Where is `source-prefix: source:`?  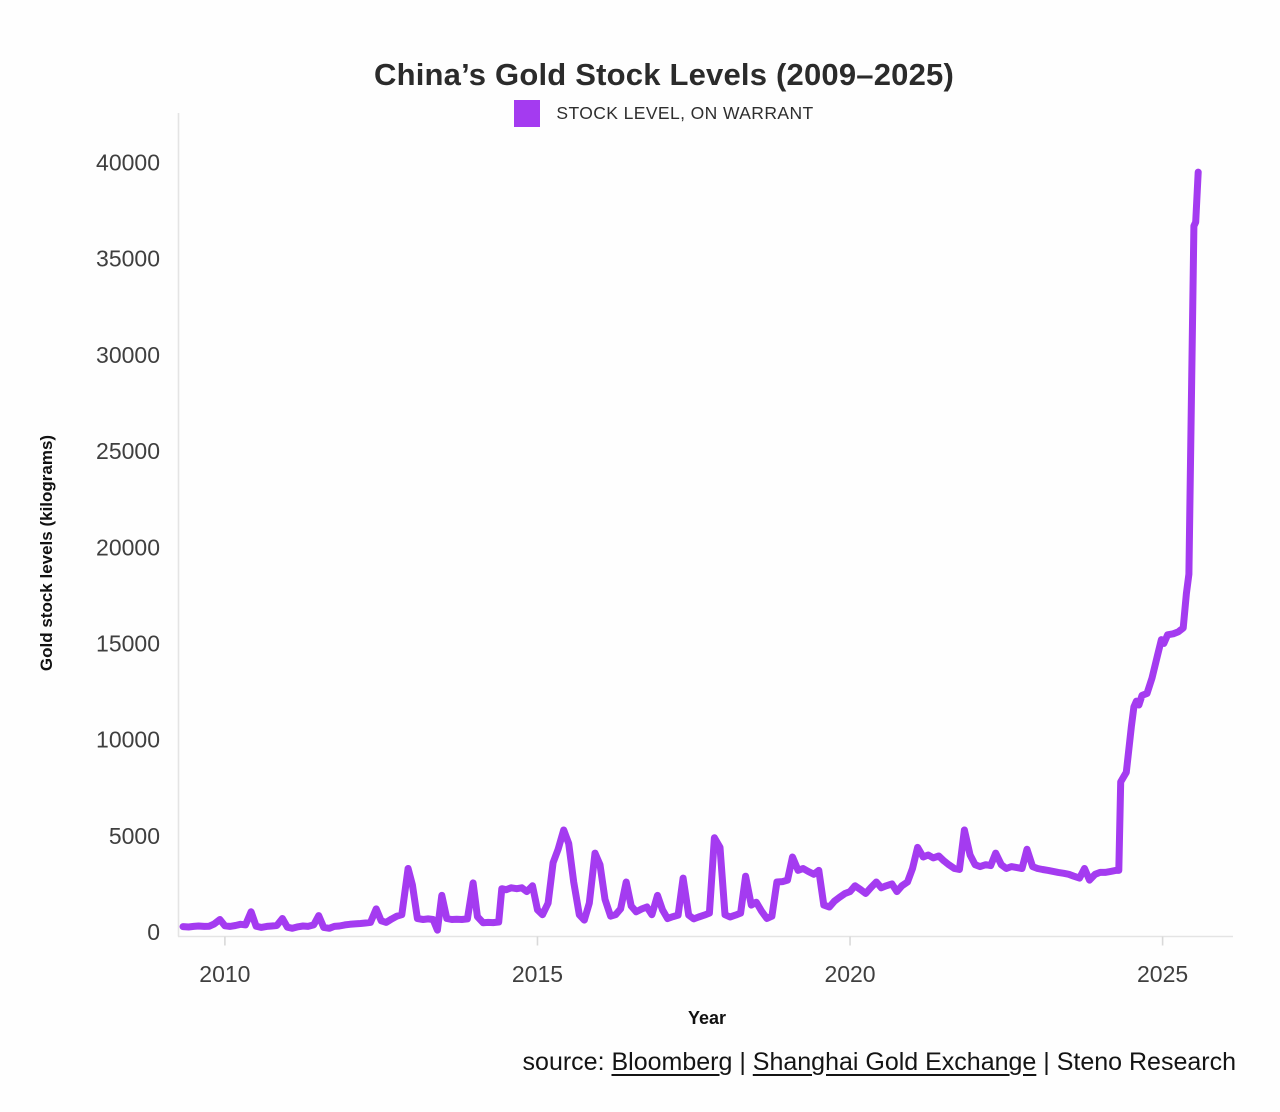
source-prefix: source: is located at coordinates (567, 1062).